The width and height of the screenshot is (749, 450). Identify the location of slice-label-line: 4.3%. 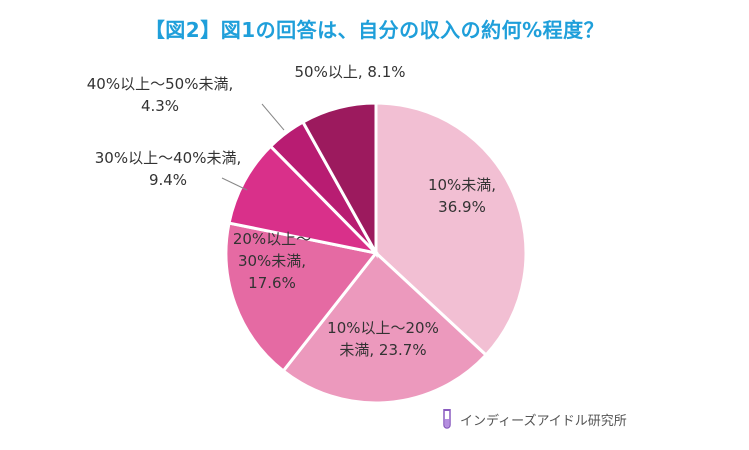
(160, 106).